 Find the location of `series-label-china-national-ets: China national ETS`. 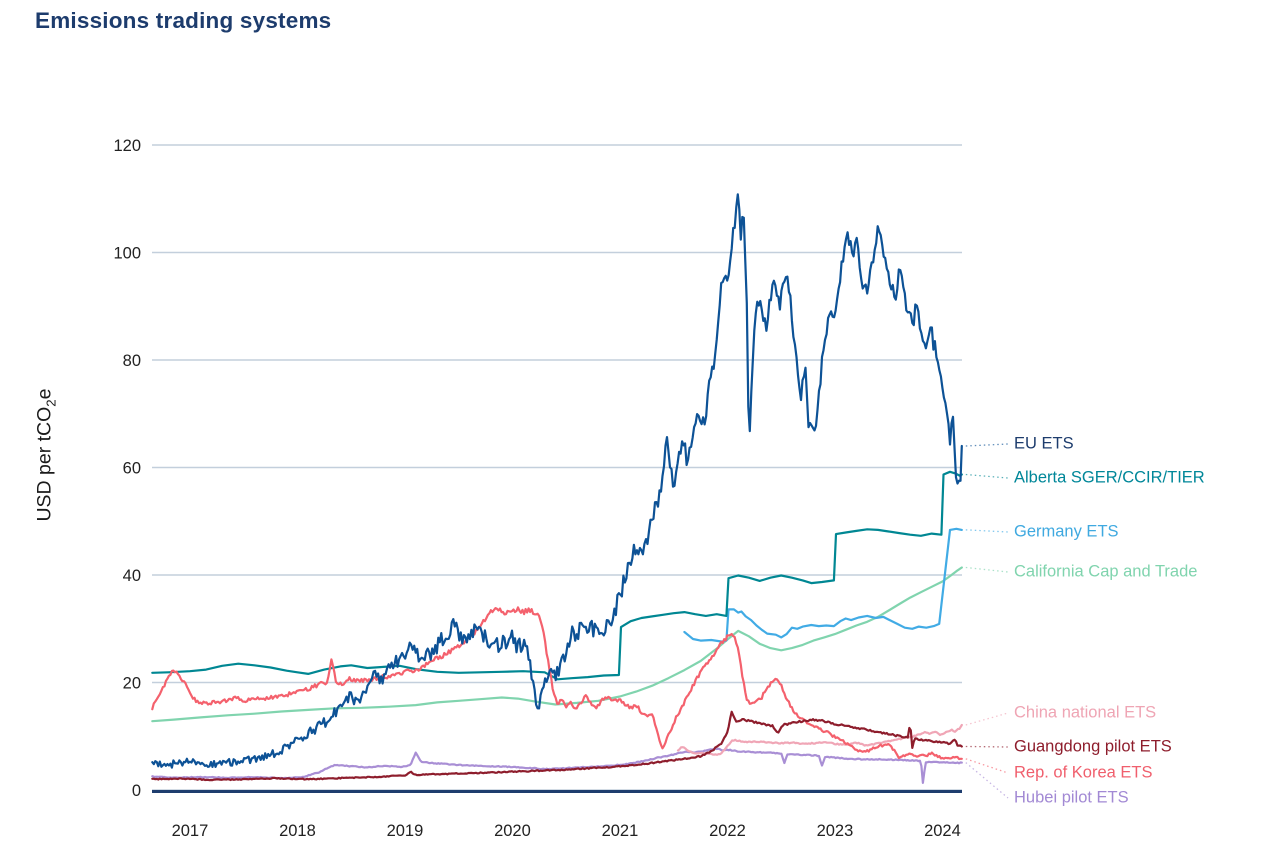

series-label-china-national-ets: China national ETS is located at coordinates (1085, 712).